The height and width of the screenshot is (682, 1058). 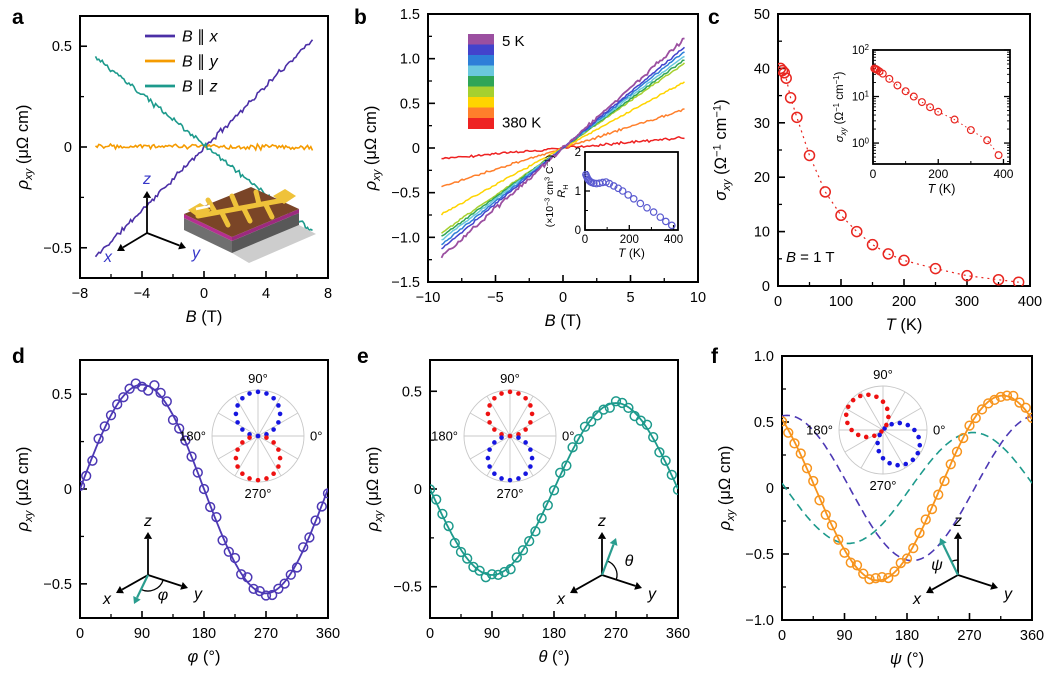 I want to click on panel-label-d: d, so click(x=18, y=356).